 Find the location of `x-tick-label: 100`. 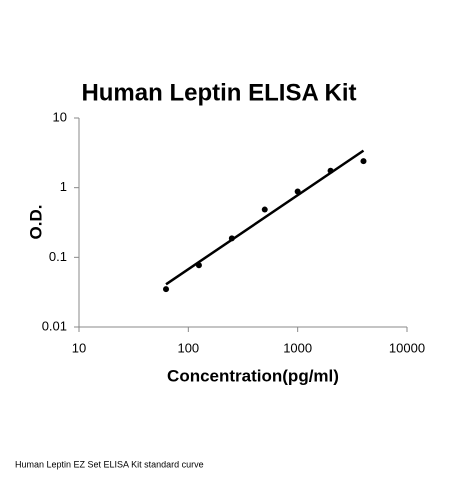

x-tick-label: 100 is located at coordinates (188, 347).